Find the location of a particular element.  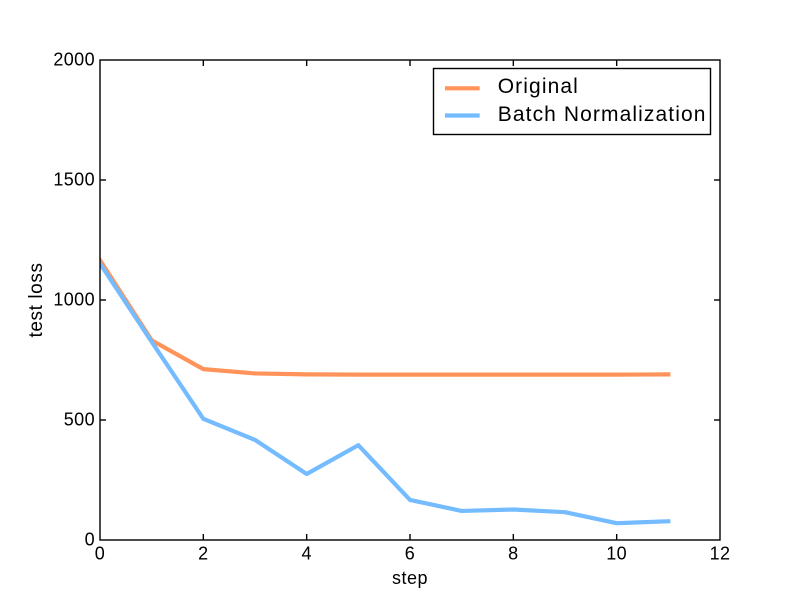

svg-text: 1500 is located at coordinates (74, 180).